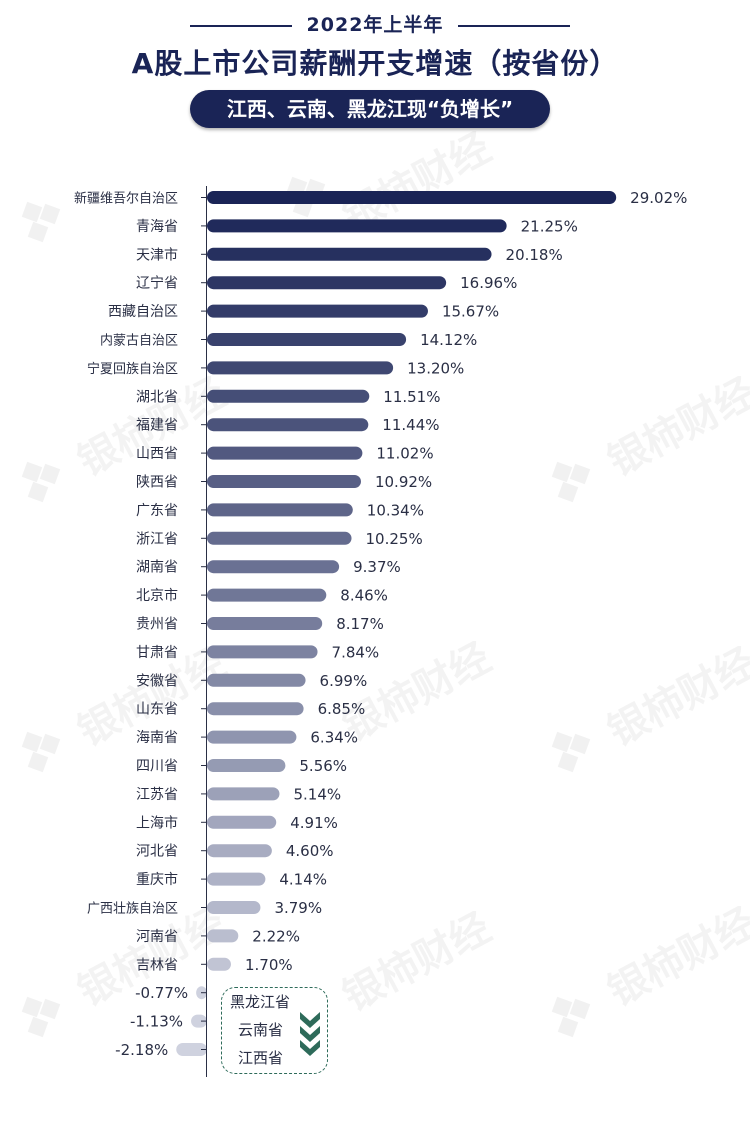  Describe the element at coordinates (317, 794) in the screenshot. I see `value-label: 5.14%` at that location.